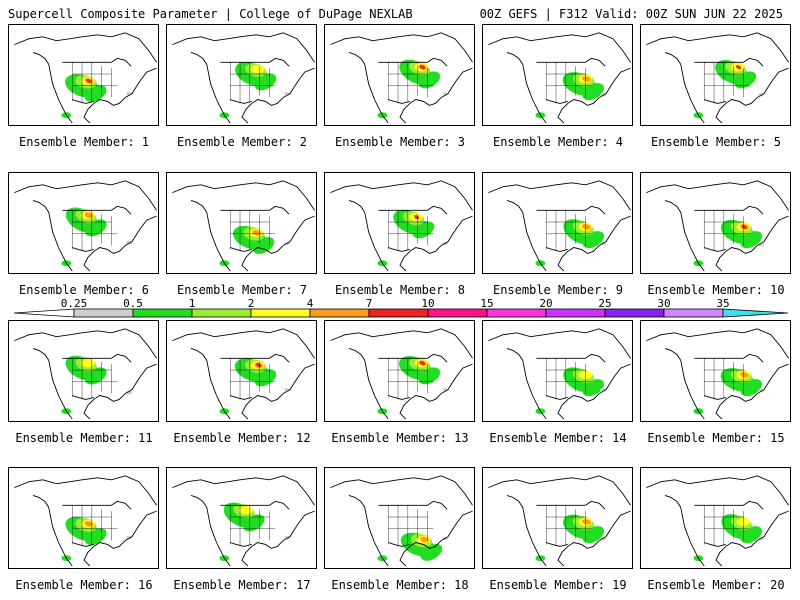 This screenshot has height=600, width=800. What do you see at coordinates (400, 438) in the screenshot?
I see `ensemble-member-label: Ensemble Member: 13` at bounding box center [400, 438].